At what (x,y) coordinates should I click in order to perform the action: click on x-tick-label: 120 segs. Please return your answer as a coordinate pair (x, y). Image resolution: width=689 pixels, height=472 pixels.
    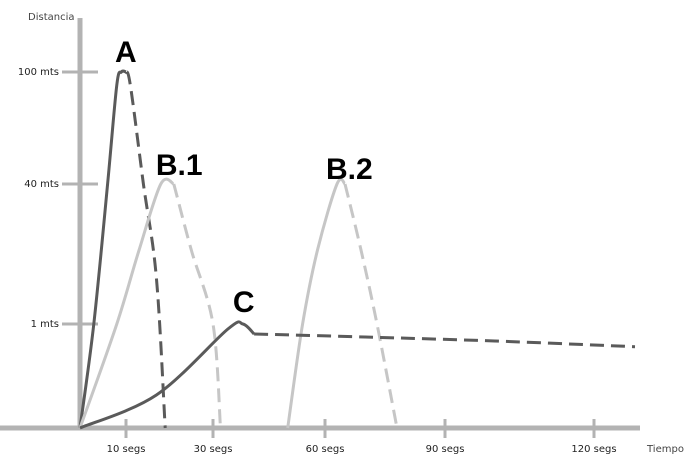
    Looking at the image, I should click on (593, 449).